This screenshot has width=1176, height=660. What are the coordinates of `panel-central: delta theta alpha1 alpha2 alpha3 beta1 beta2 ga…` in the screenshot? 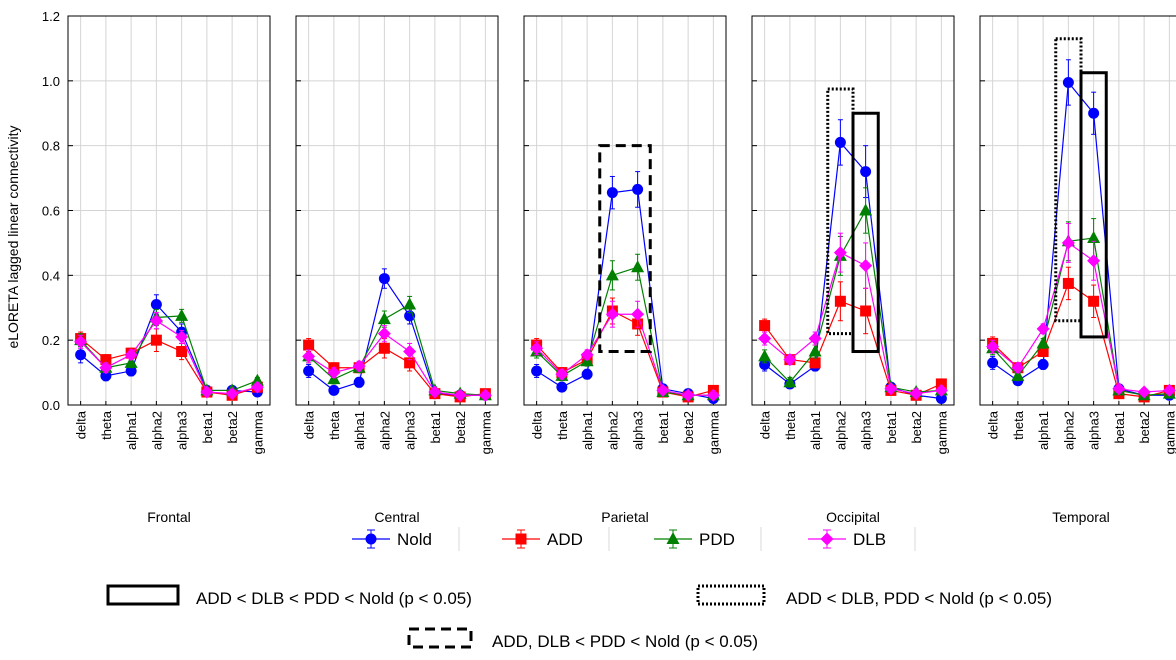 It's located at (397, 270).